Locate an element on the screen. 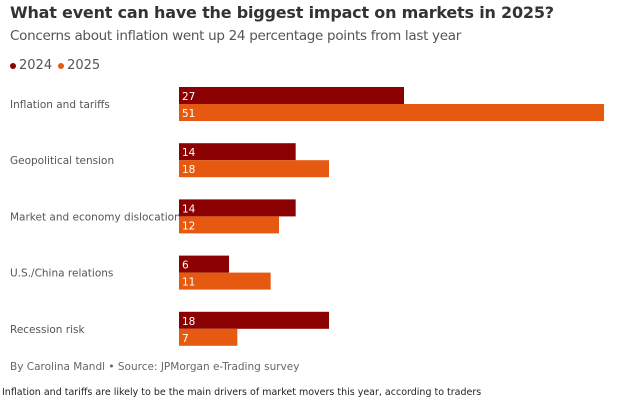 This screenshot has width=624, height=406. data-label: 11 is located at coordinates (188, 283).